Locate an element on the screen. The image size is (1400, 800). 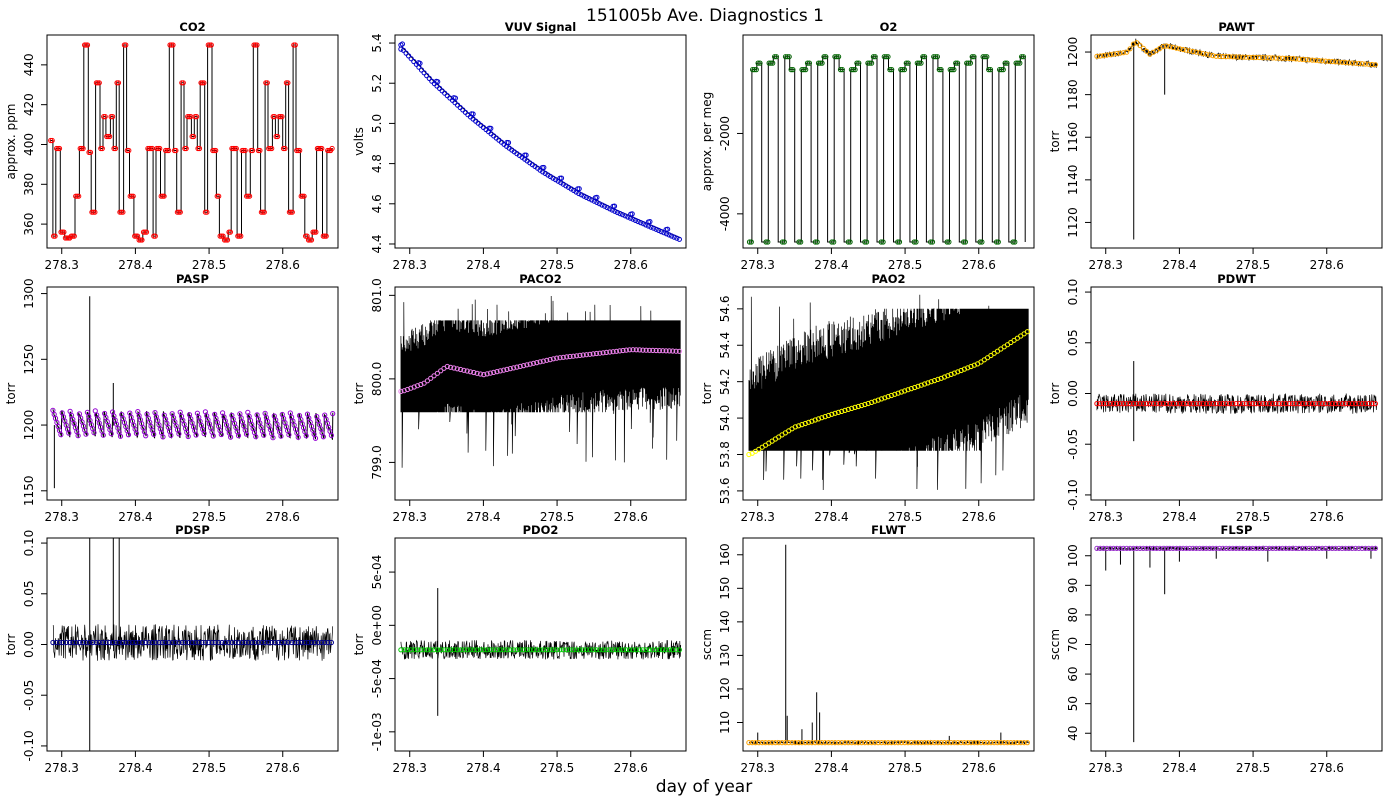
plot-frame is located at coordinates (192, 141).